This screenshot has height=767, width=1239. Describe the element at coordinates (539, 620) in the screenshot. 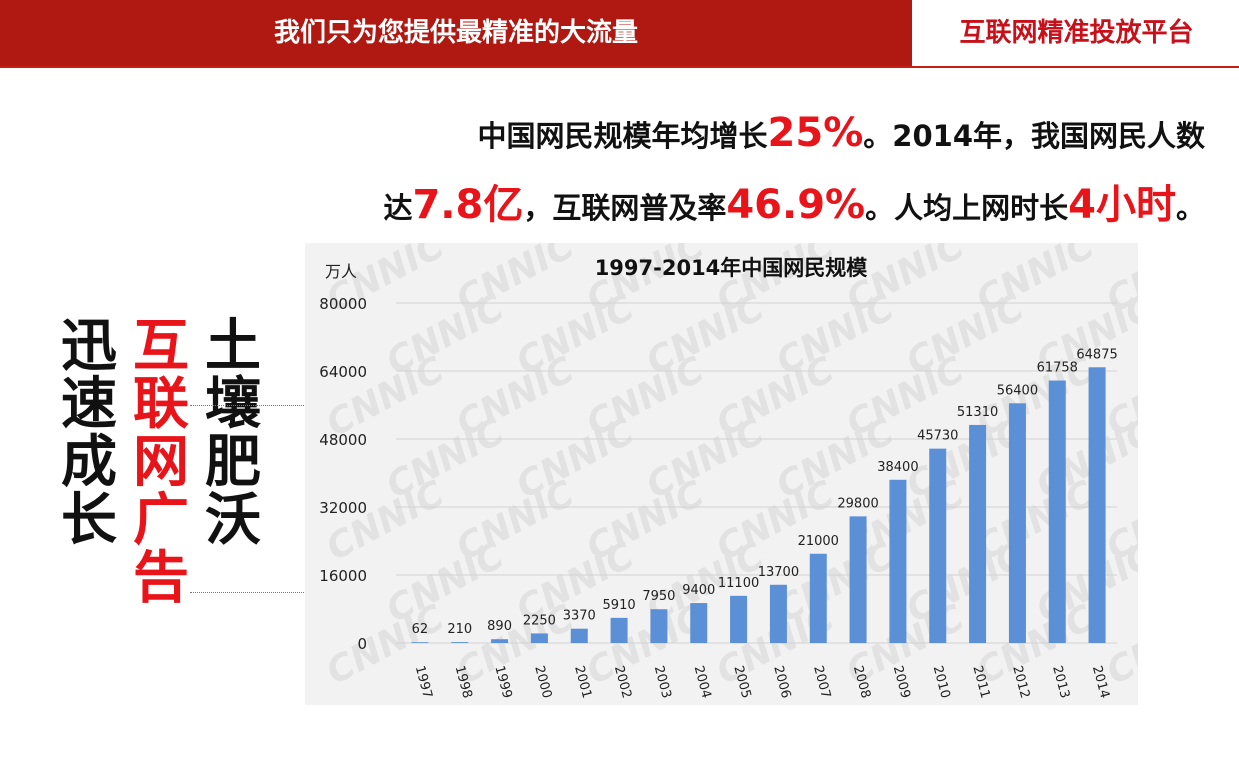

I see `bar-value-label: 2250` at that location.